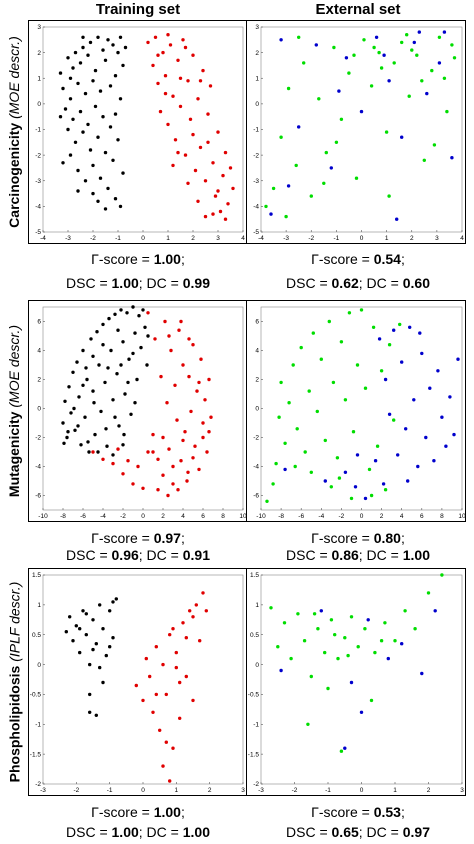 This screenshot has height=844, width=474. I want to click on x-tick-label: 4, so click(462, 238).